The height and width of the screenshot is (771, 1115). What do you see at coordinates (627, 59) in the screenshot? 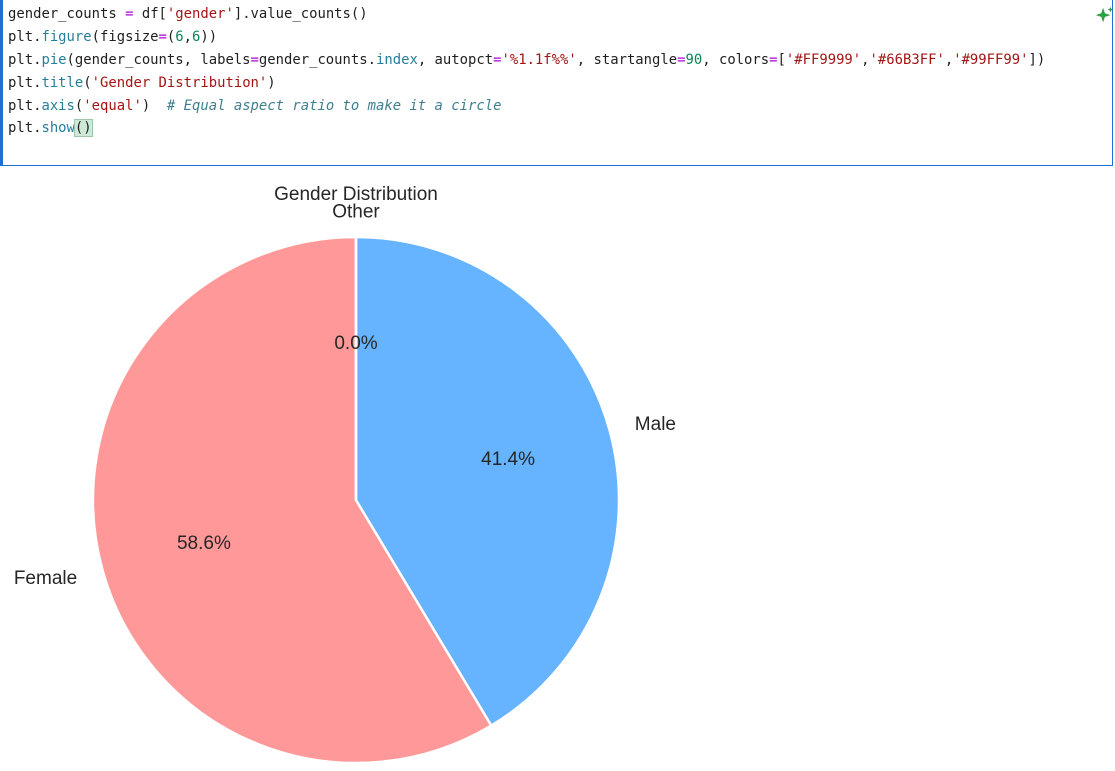
I see `code-token: , startangle` at bounding box center [627, 59].